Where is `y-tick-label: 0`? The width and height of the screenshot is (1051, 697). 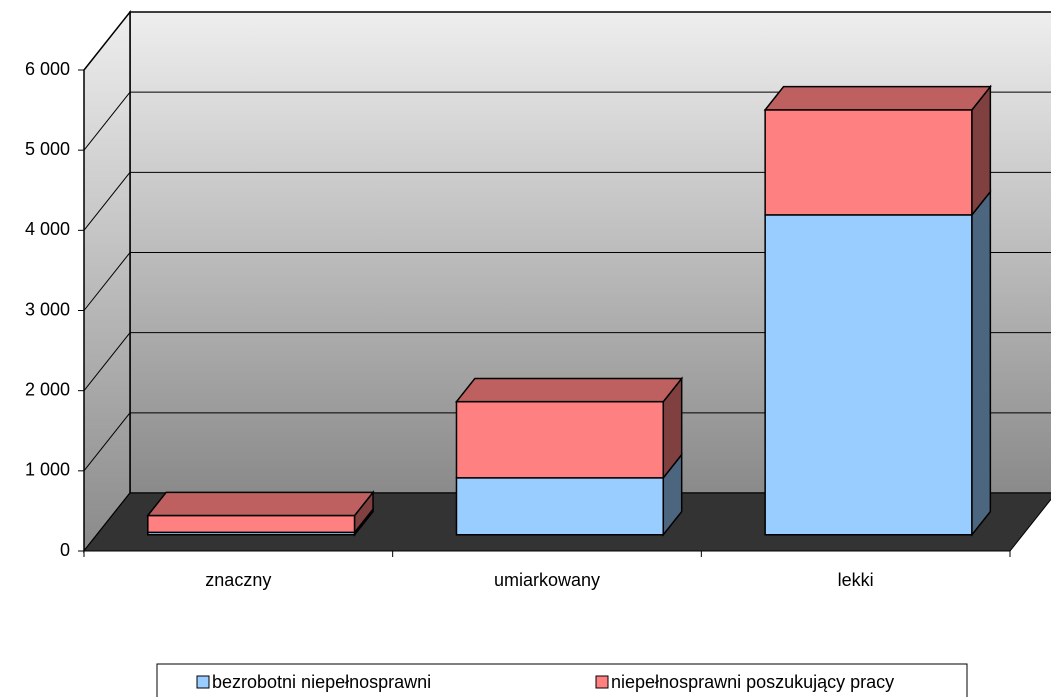 y-tick-label: 0 is located at coordinates (65, 550).